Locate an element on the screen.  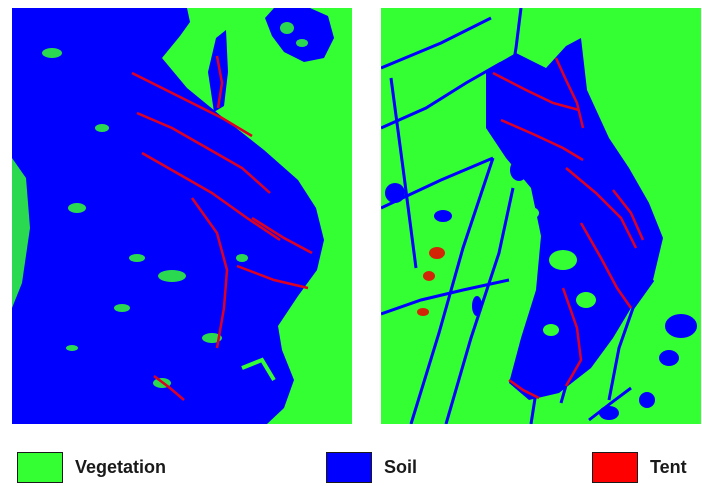
legend-item-tent: Tent is located at coordinates (639, 467).